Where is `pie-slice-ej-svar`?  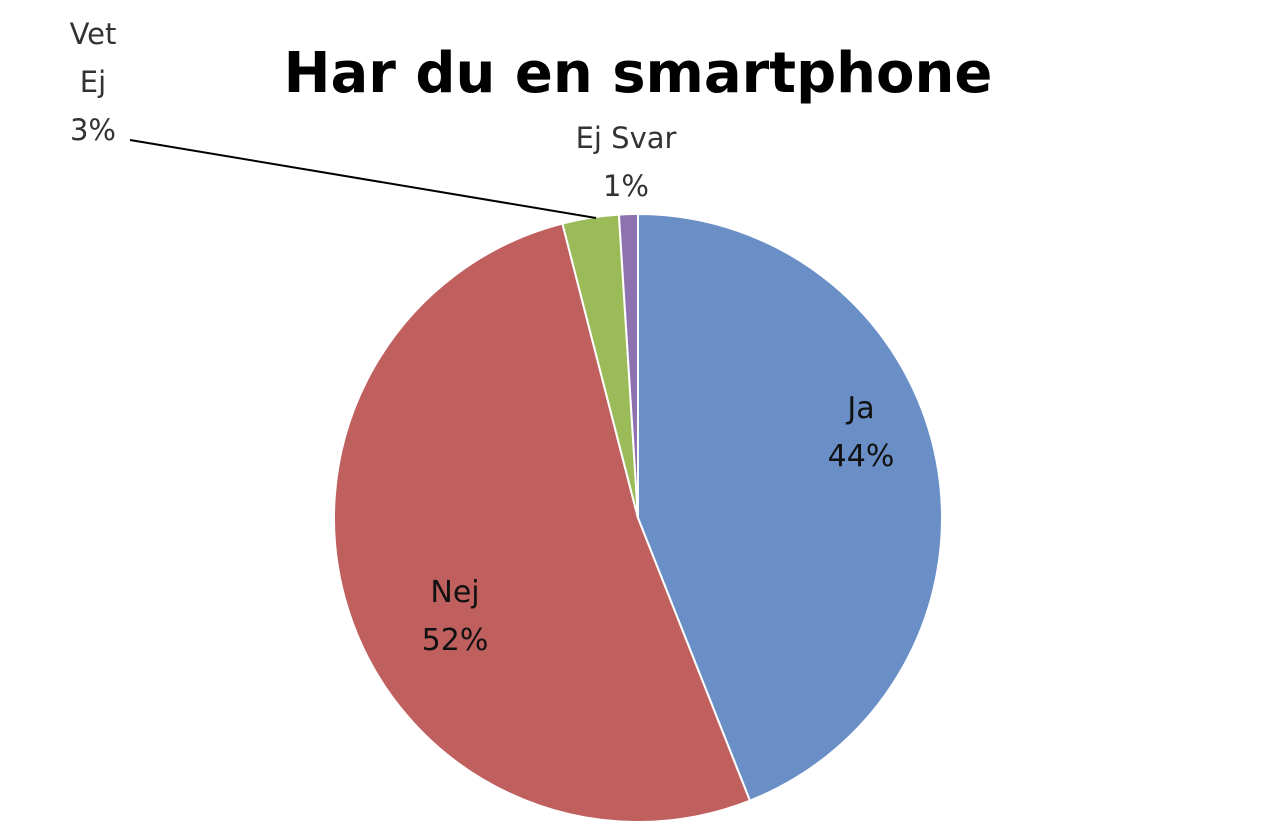
pie-slice-ej-svar is located at coordinates (628, 365).